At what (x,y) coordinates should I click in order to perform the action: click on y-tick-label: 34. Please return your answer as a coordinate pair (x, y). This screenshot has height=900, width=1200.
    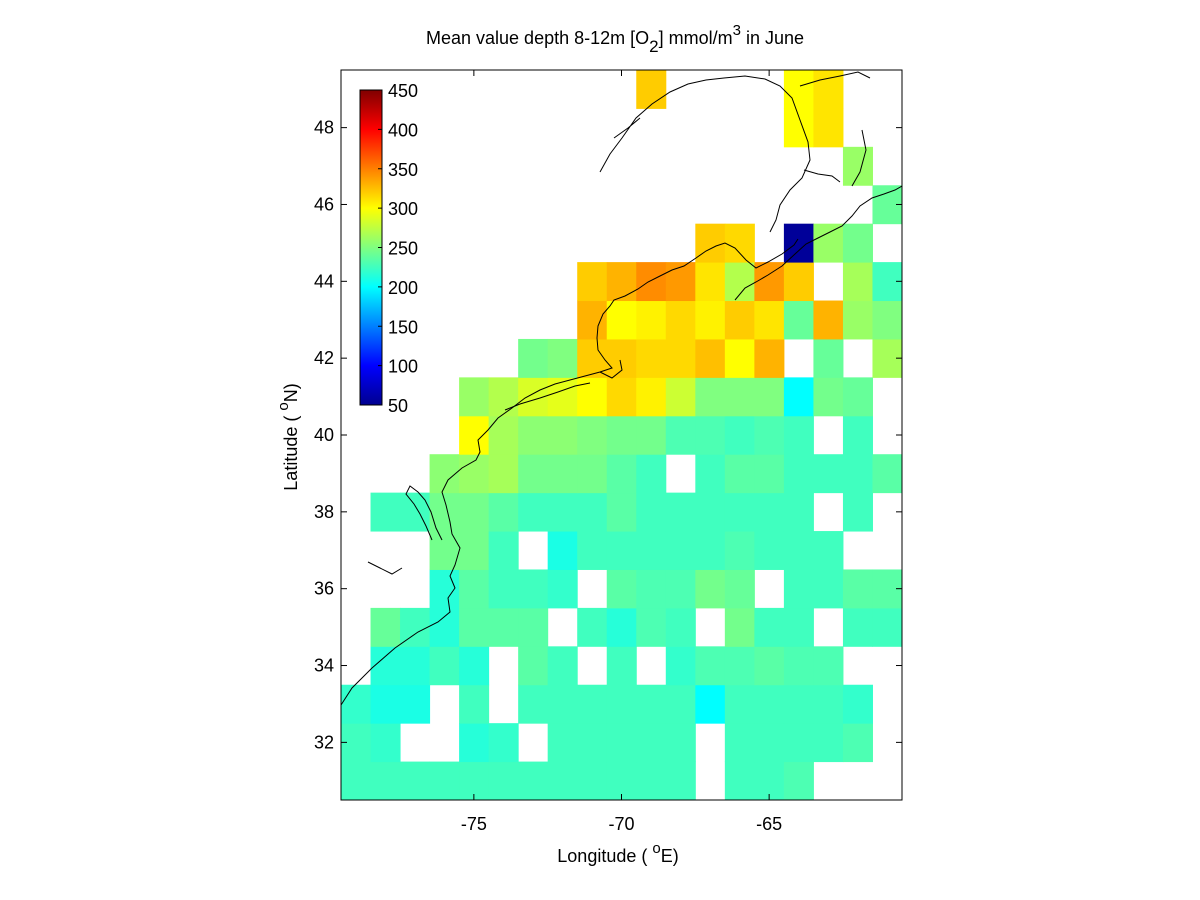
    Looking at the image, I should click on (324, 666).